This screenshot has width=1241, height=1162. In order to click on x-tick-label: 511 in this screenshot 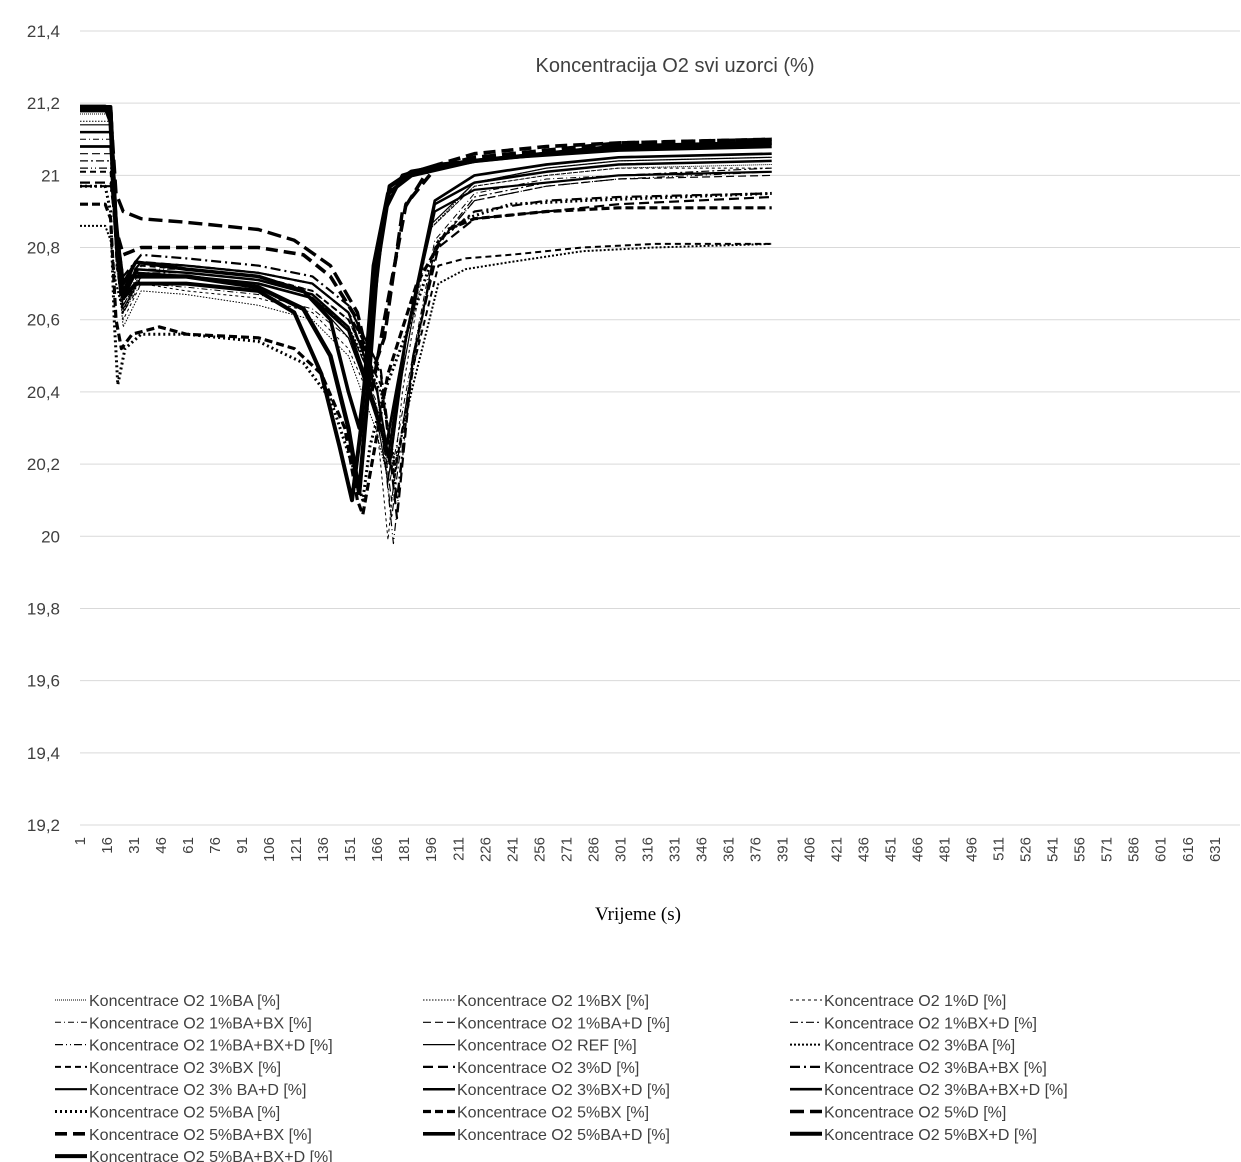, I will do `click(999, 849)`.